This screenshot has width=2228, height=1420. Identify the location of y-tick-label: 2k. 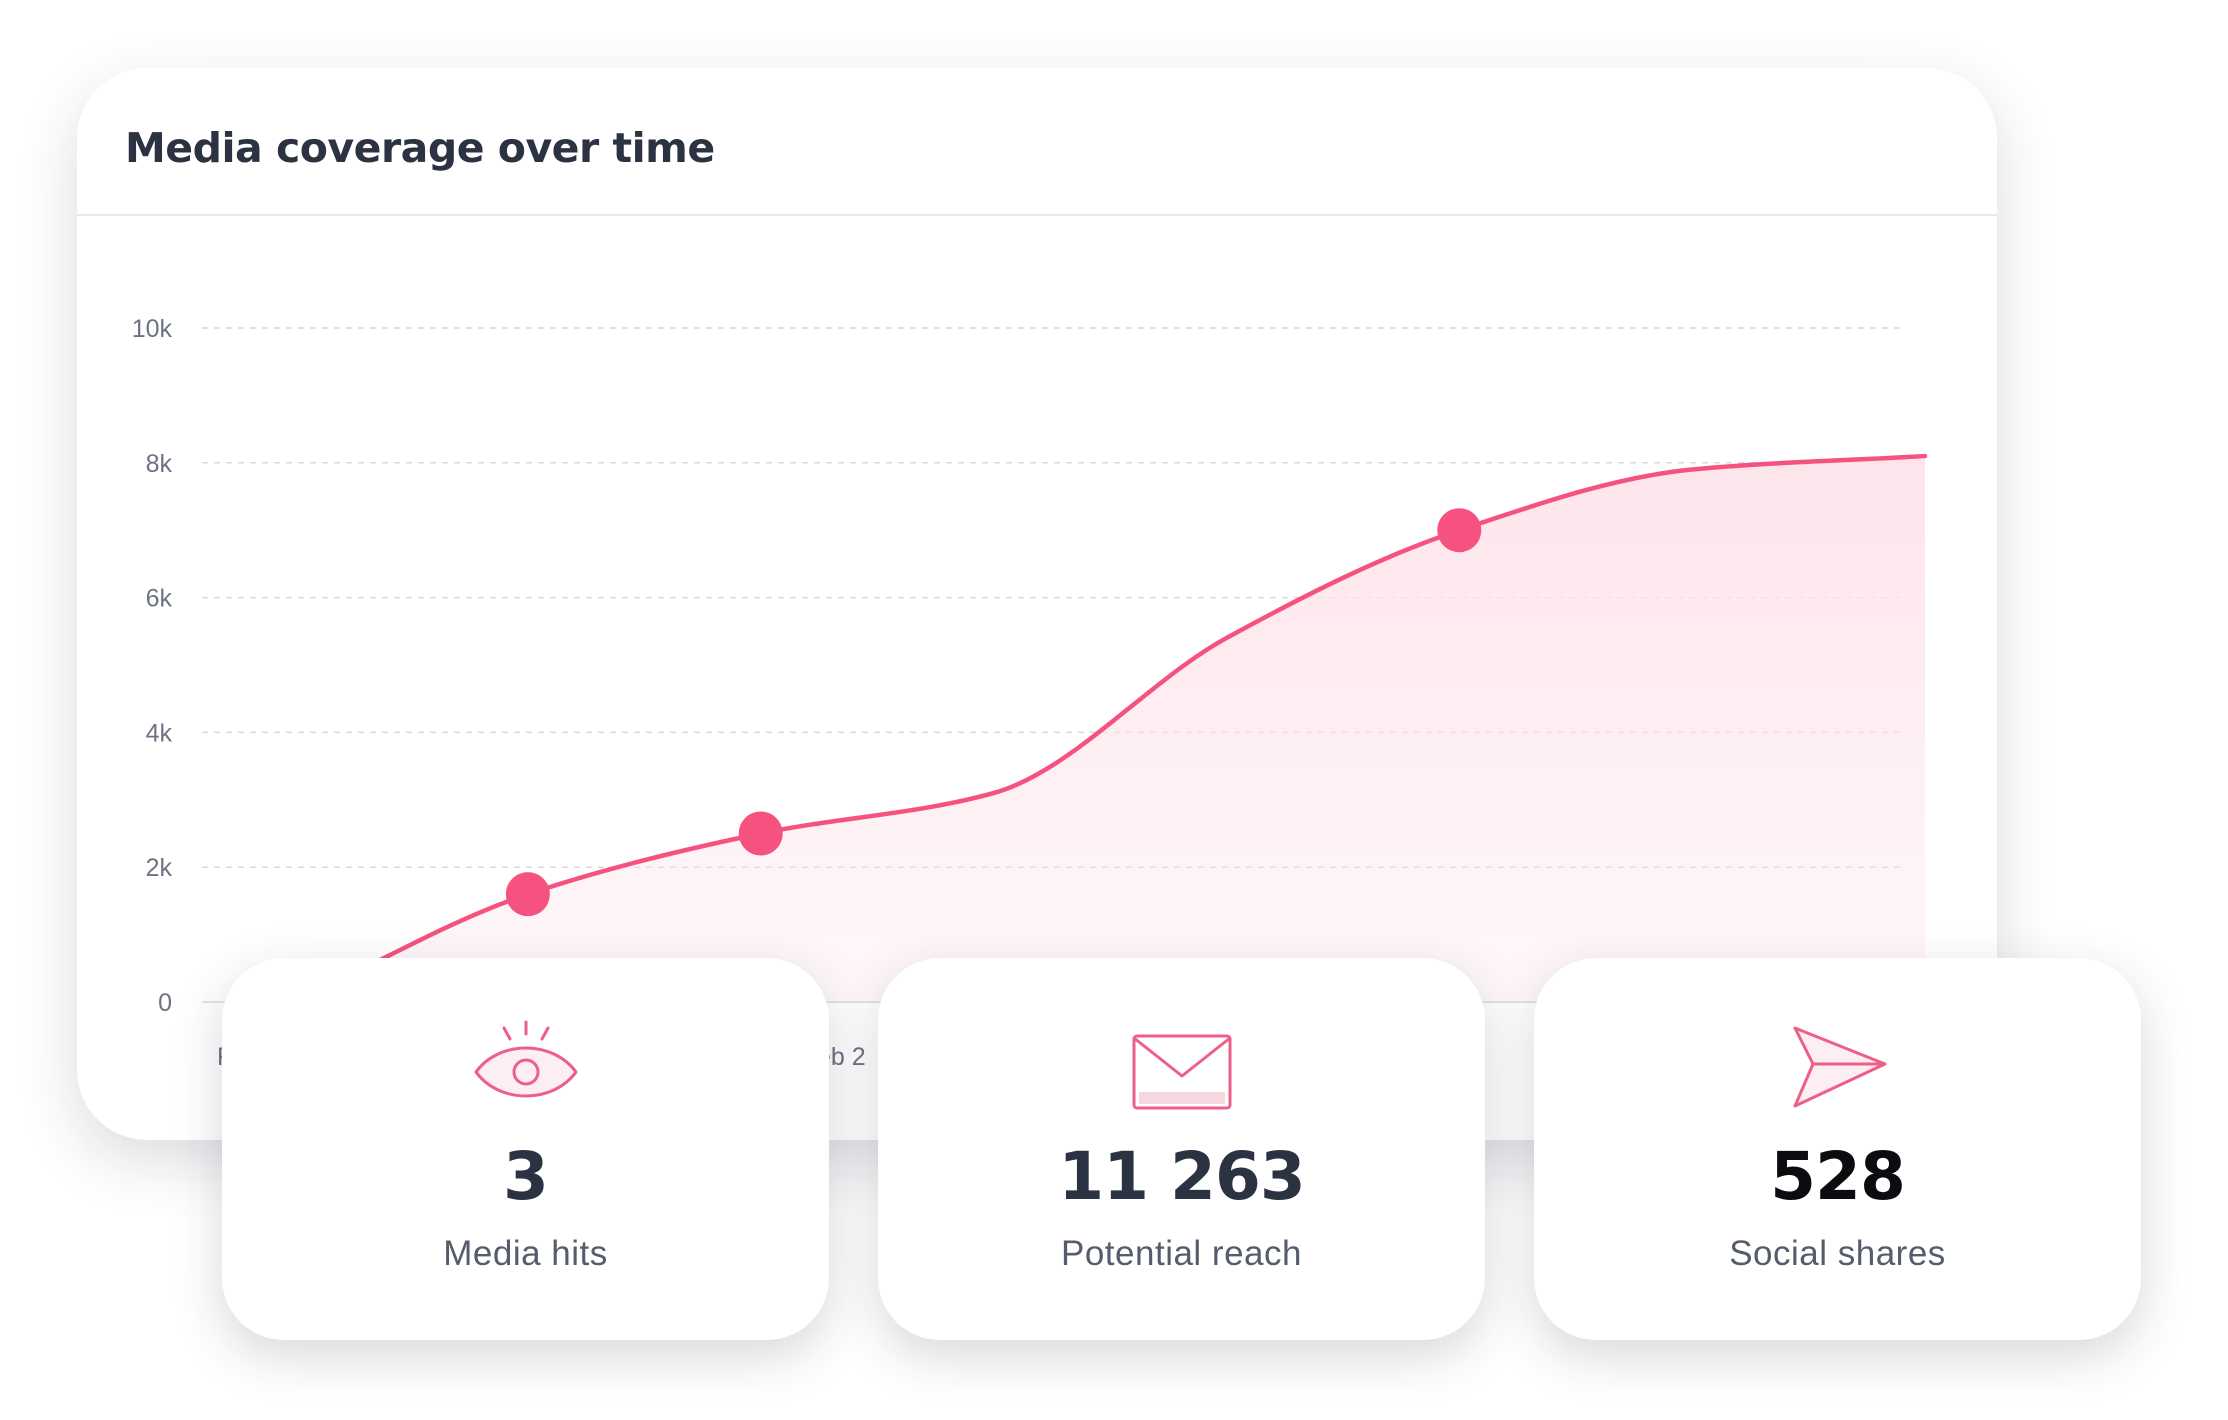
(159, 868).